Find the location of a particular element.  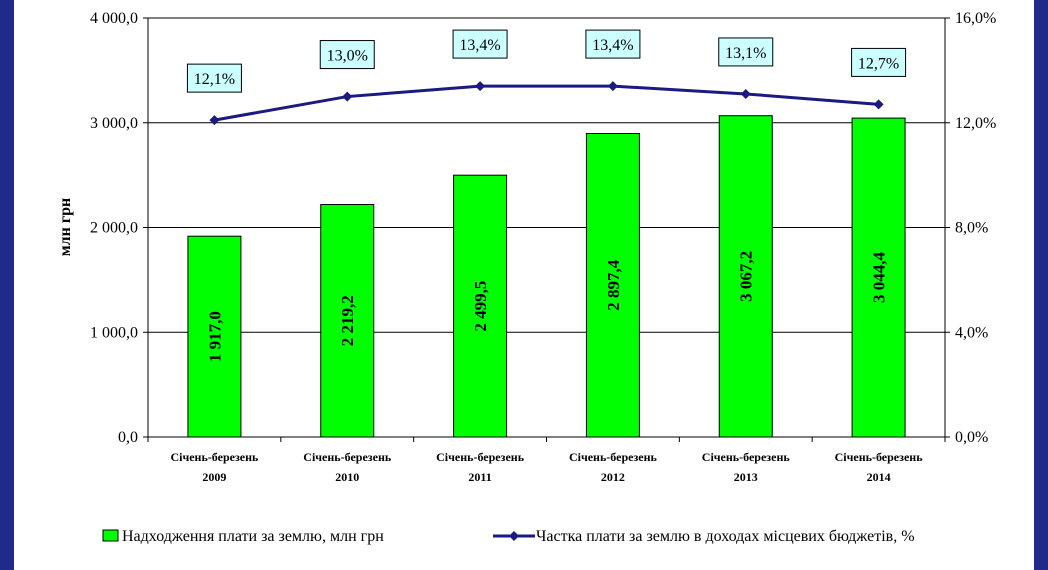

bar-label: 2 897,4 is located at coordinates (613, 285).